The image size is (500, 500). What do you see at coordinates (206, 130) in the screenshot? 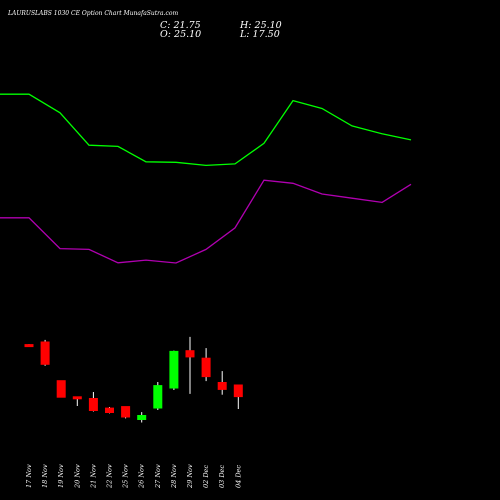
I see `upper-band-line` at bounding box center [206, 130].